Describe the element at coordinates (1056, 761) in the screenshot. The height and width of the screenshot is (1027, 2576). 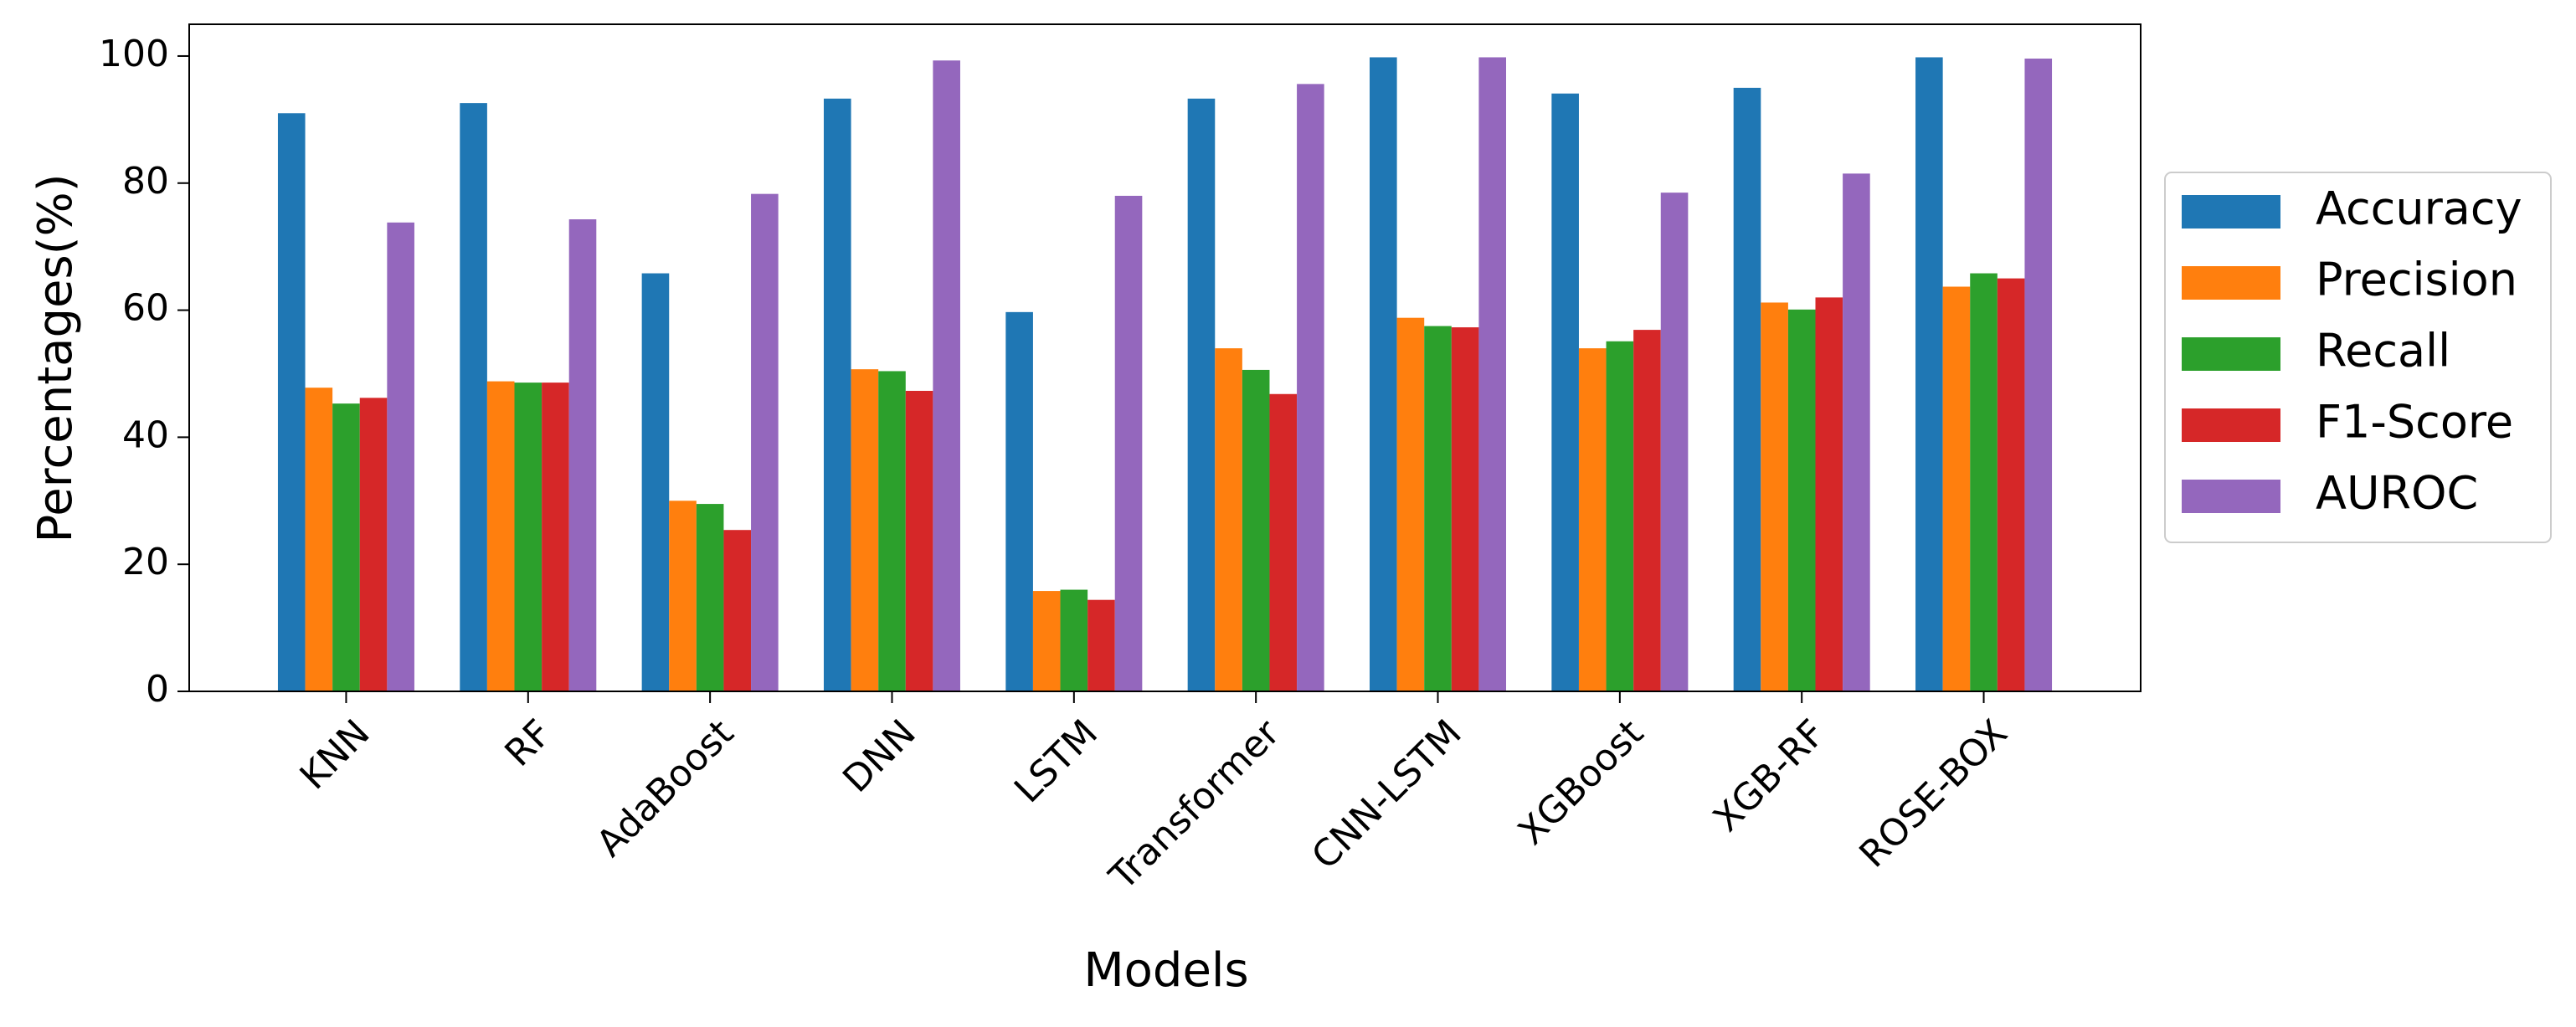
I see `x-tick-label: LSTM` at that location.